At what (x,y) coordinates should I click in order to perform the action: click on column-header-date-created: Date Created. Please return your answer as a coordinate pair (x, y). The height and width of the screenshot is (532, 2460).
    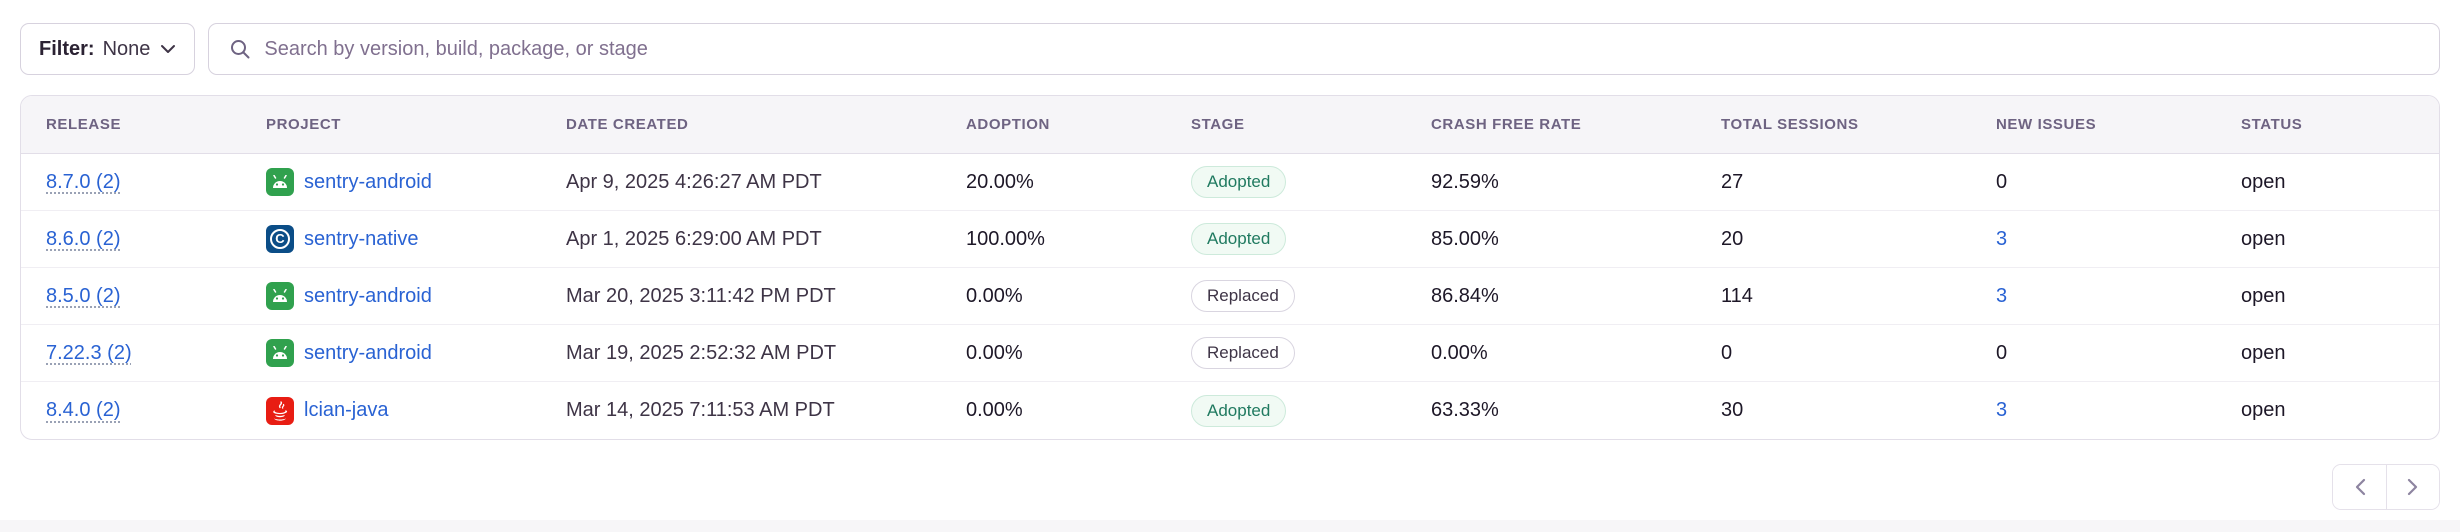
    Looking at the image, I should click on (627, 124).